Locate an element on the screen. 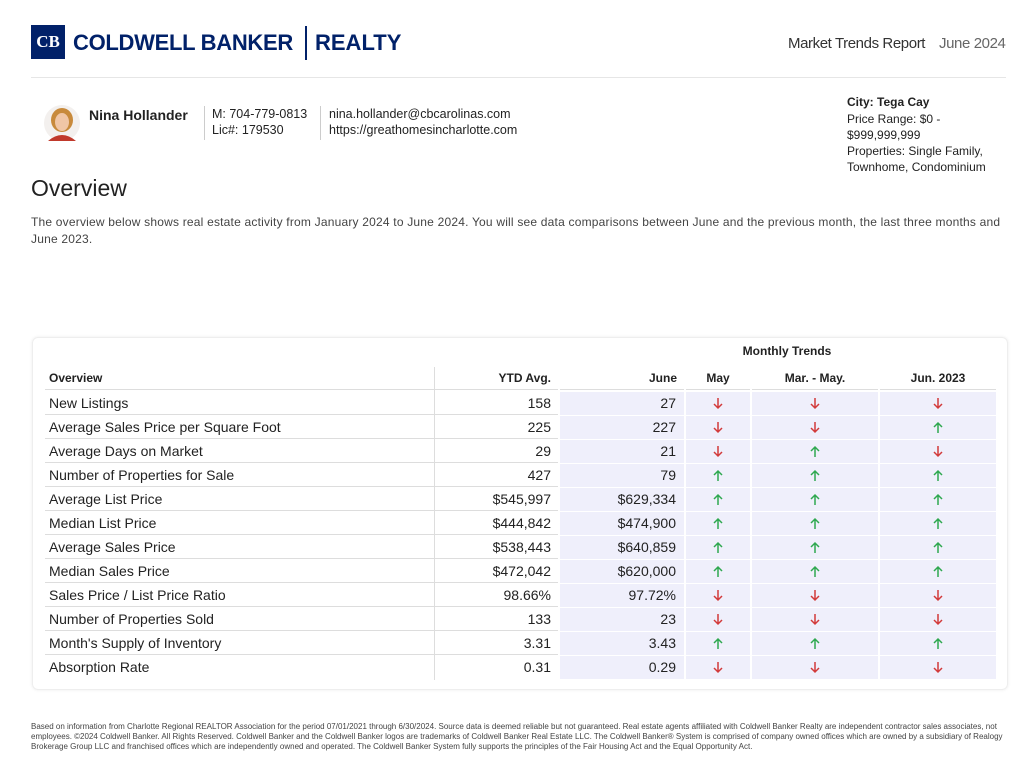 This screenshot has width=1032, height=776. ytd-value: 3.31 is located at coordinates (496, 643).